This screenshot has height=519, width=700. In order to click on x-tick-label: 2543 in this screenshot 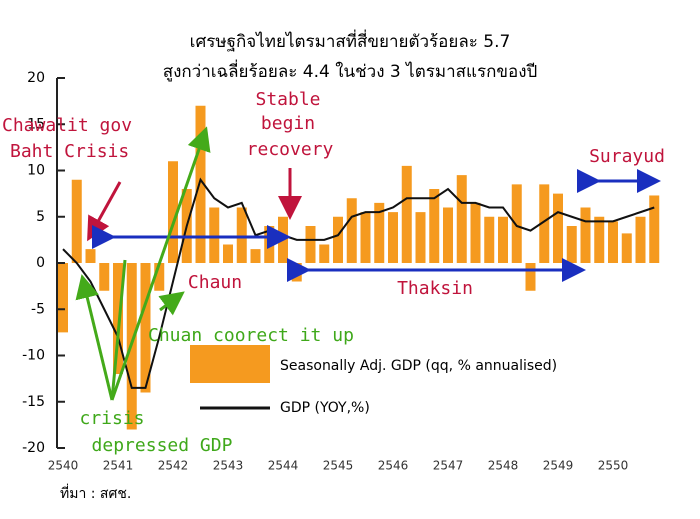, I will do `click(228, 466)`.